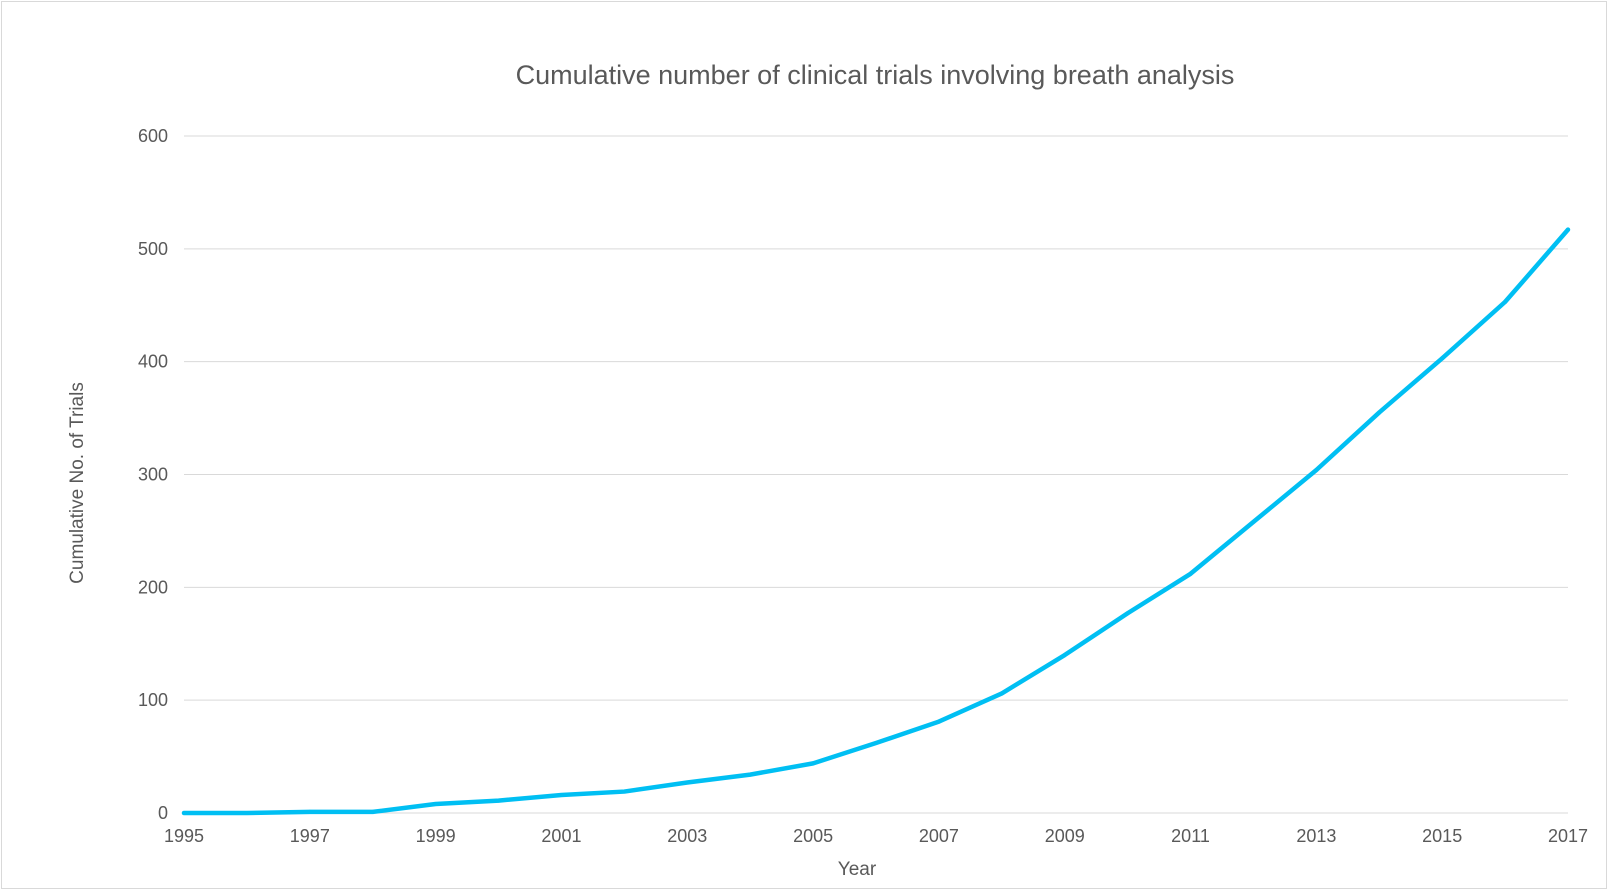 This screenshot has width=1608, height=890. What do you see at coordinates (813, 763) in the screenshot?
I see `data-point-2005` at bounding box center [813, 763].